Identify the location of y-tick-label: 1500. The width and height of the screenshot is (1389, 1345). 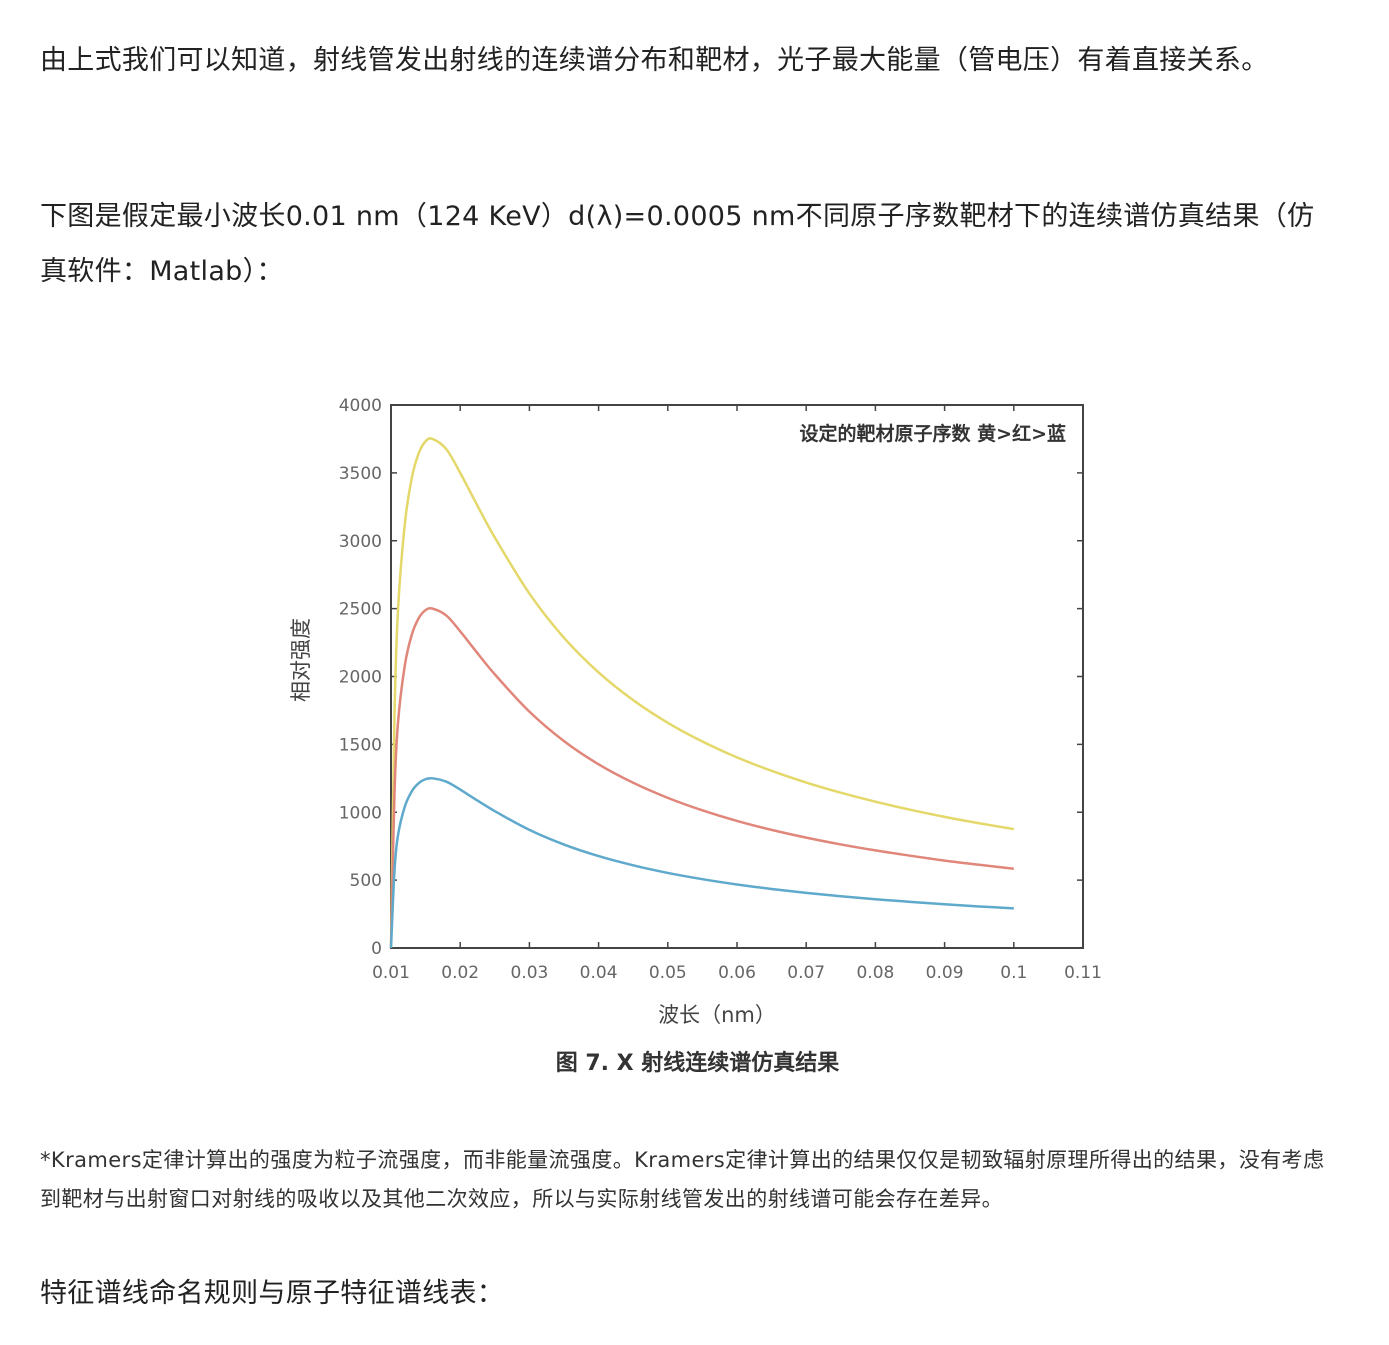
(360, 745).